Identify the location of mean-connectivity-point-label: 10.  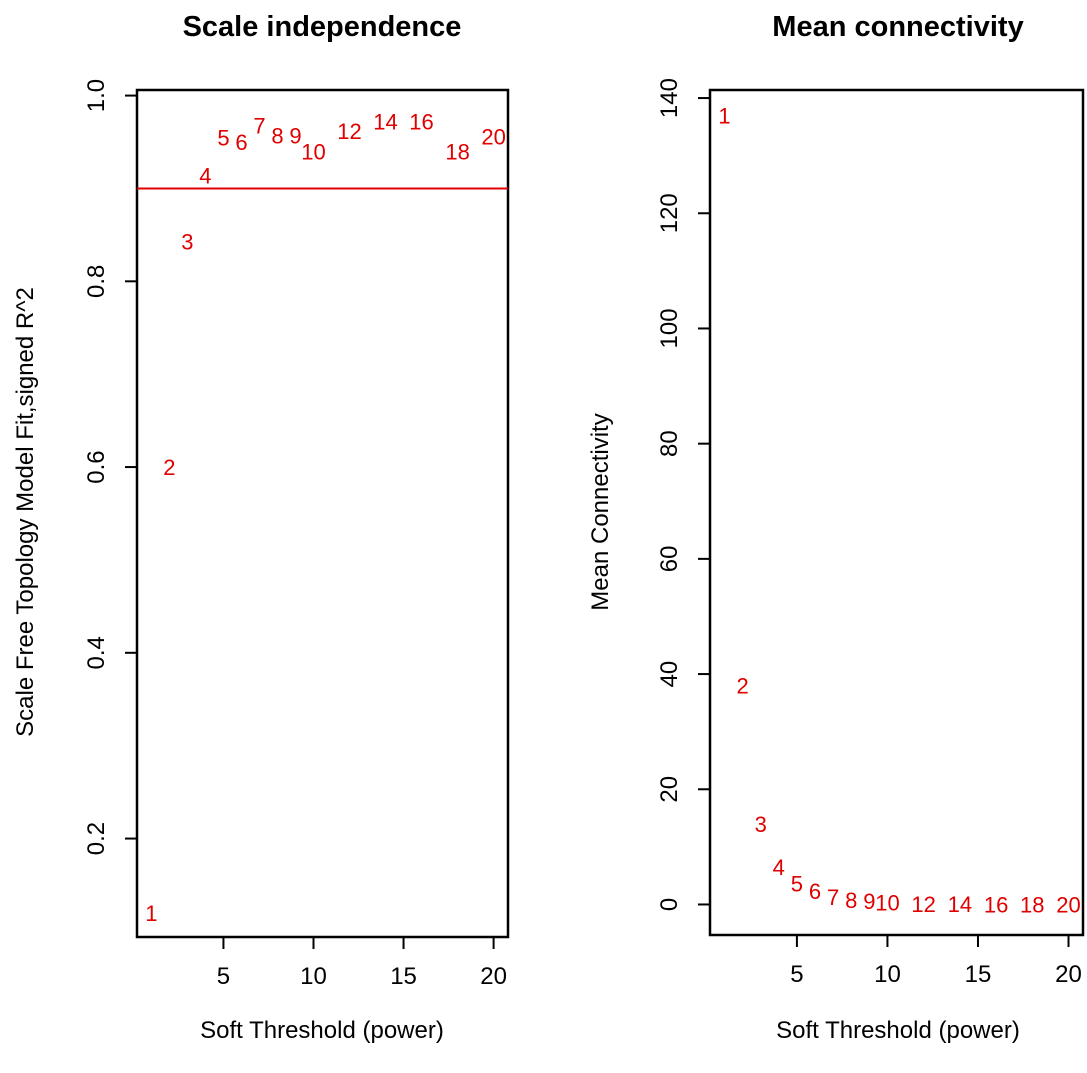
(887, 903).